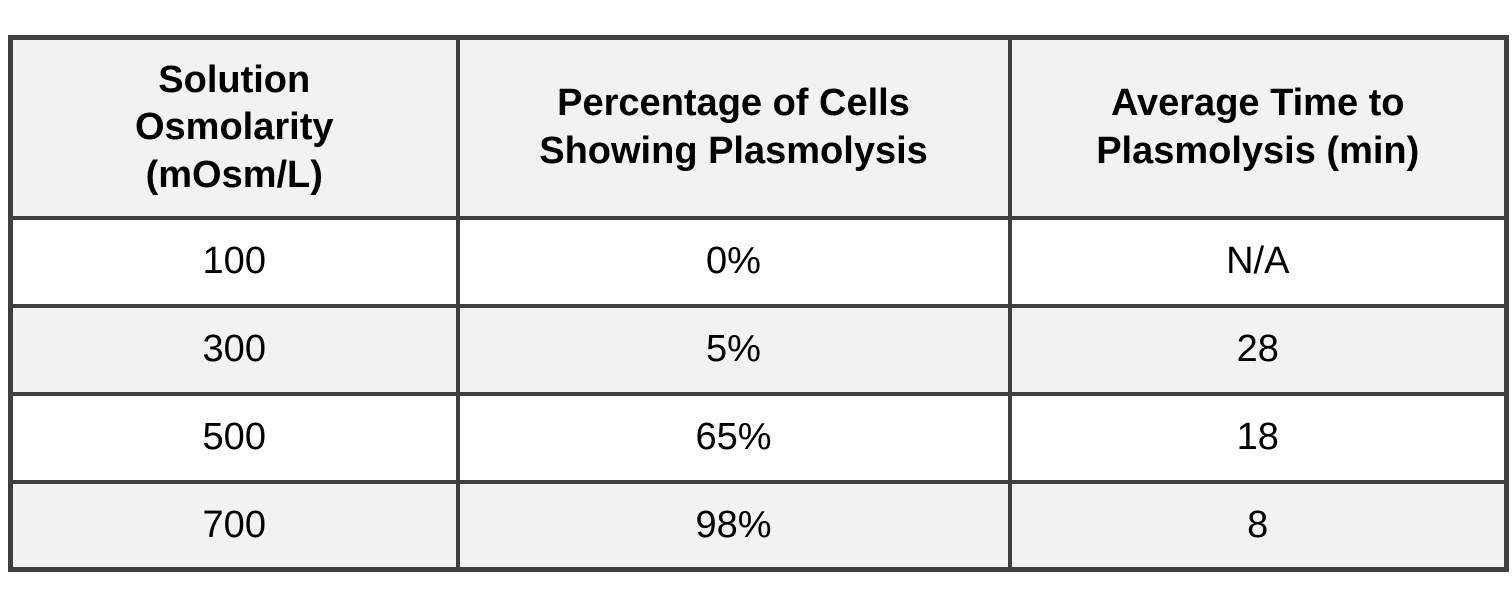 The image size is (1512, 606). What do you see at coordinates (234, 437) in the screenshot?
I see `cell-osmolarity: 500` at bounding box center [234, 437].